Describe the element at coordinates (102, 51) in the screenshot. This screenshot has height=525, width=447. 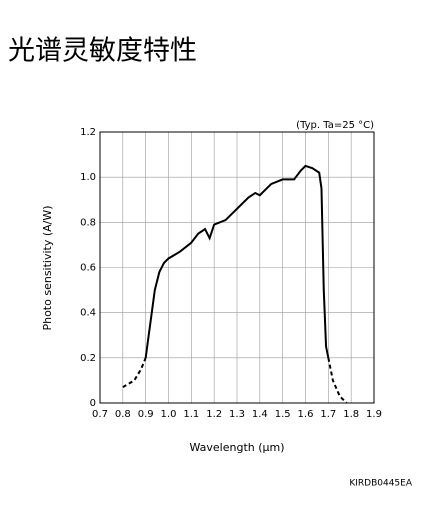
I see `page-title: 光谱灵敏度特性` at that location.